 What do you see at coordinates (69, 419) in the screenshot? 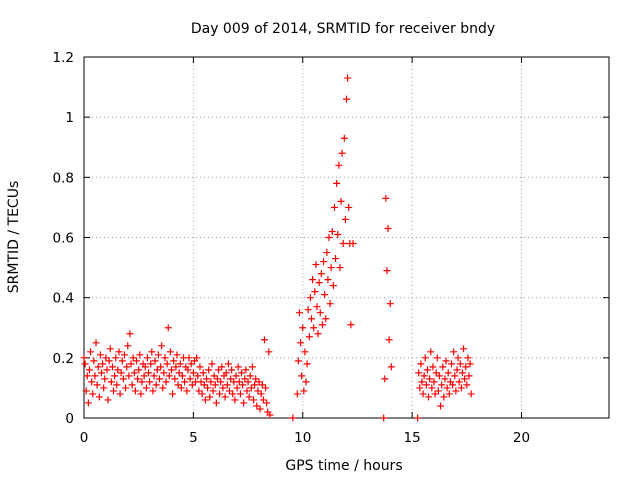
I see `y-tick-label: 0` at bounding box center [69, 419].